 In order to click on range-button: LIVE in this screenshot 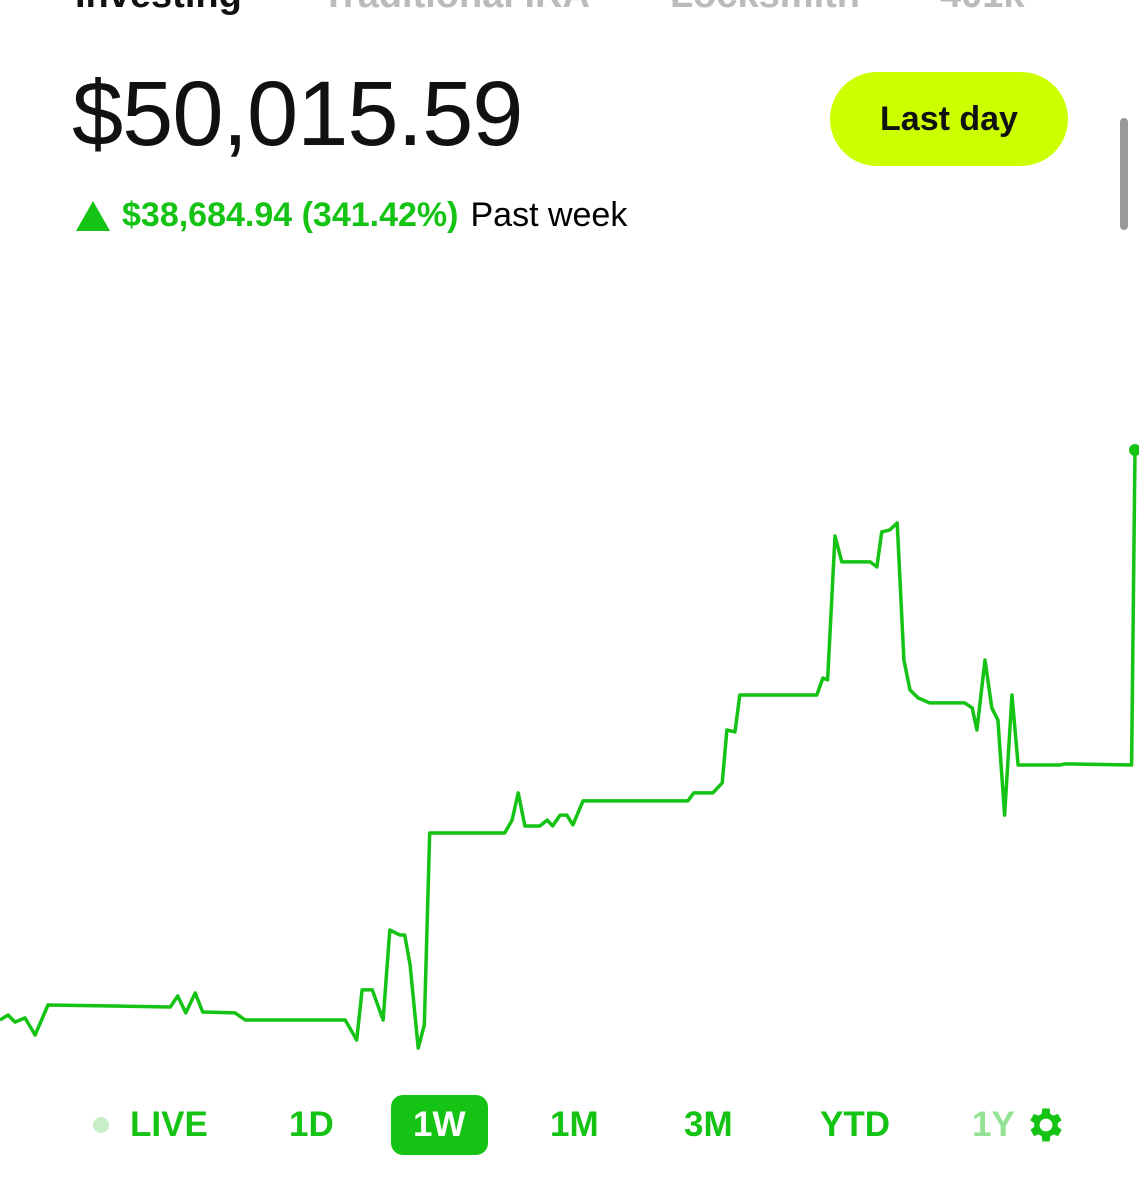, I will do `click(169, 1125)`.